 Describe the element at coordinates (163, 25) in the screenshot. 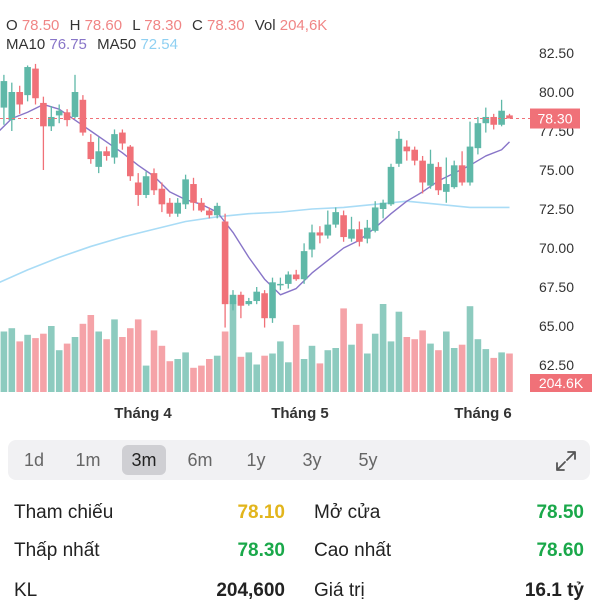

I see `ohlc-low-value: 78.30` at that location.